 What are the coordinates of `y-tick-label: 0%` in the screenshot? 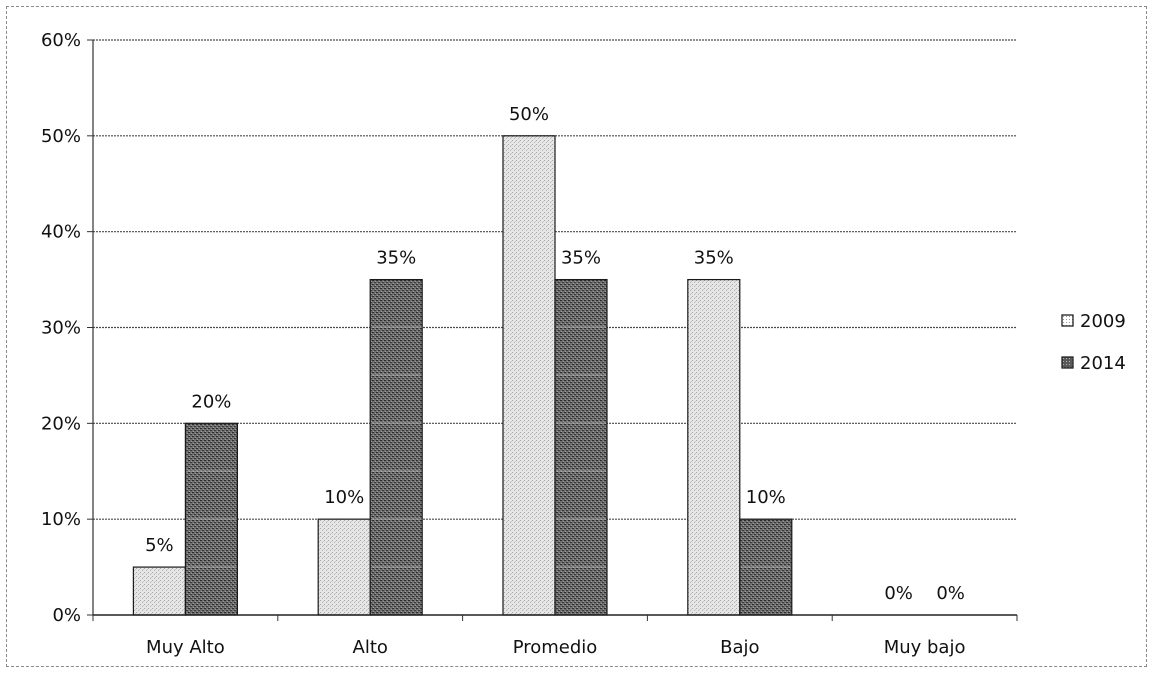 It's located at (66, 615).